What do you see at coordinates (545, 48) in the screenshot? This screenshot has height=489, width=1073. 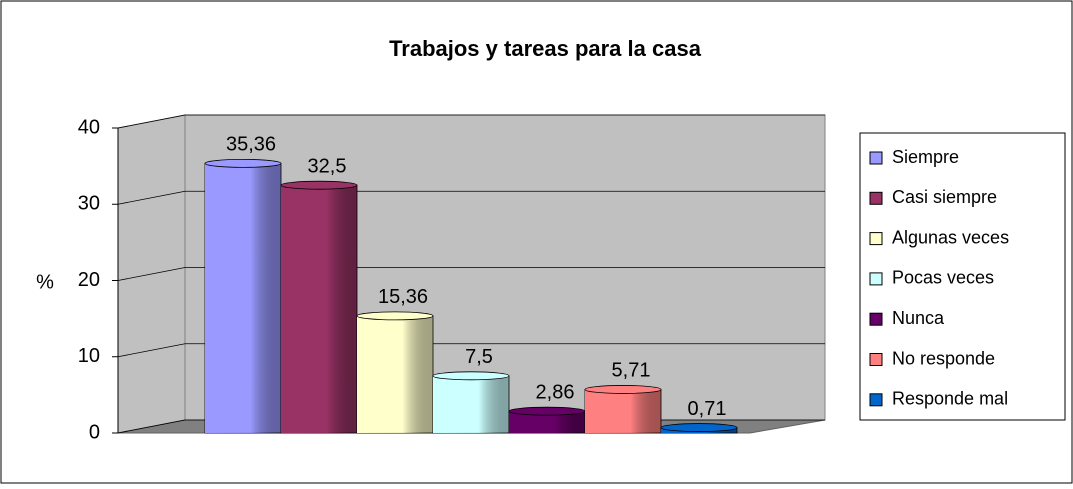 I see `chart-title: Trabajos y tareas para la casa` at bounding box center [545, 48].